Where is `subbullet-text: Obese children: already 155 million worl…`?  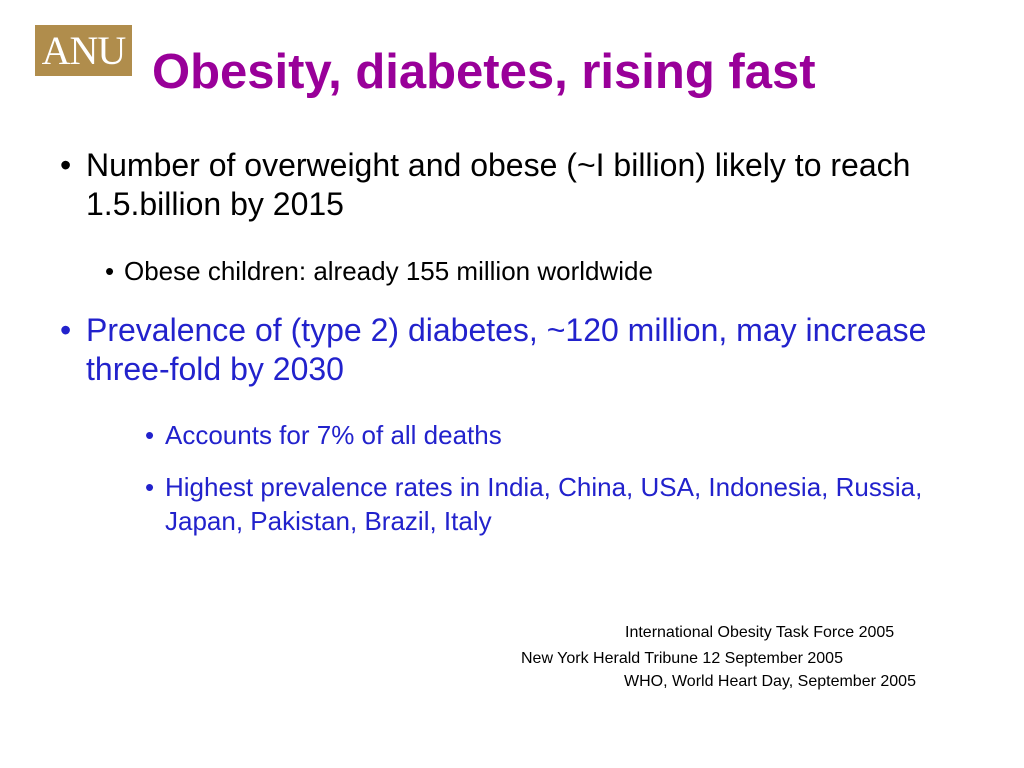 subbullet-text: Obese children: already 155 million worl… is located at coordinates (388, 271).